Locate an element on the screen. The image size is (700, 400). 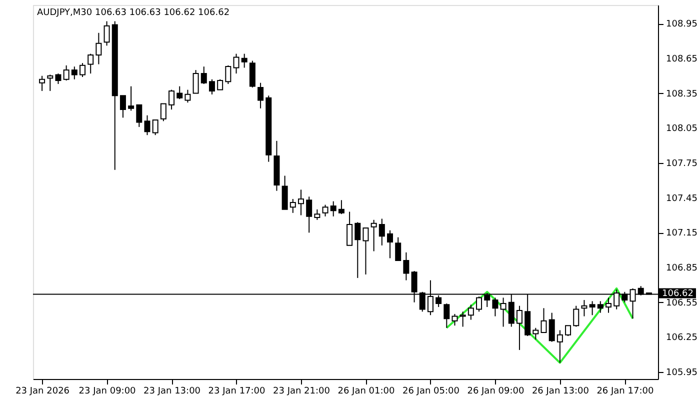
x-tick-label: 23 Jan 21:00 is located at coordinates (301, 391).